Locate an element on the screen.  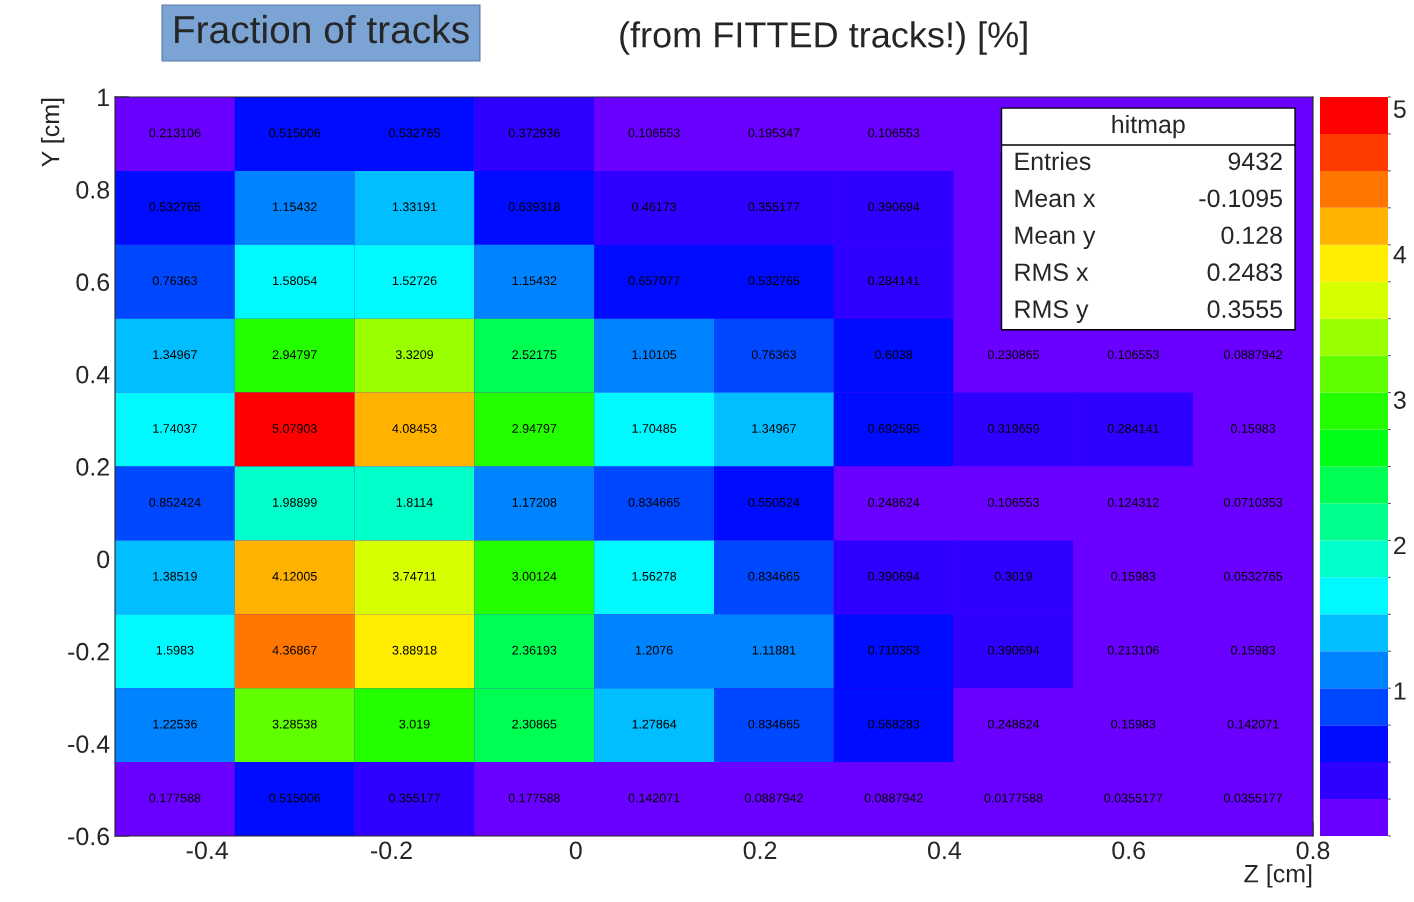
data-label: 0.3019 is located at coordinates (1013, 576).